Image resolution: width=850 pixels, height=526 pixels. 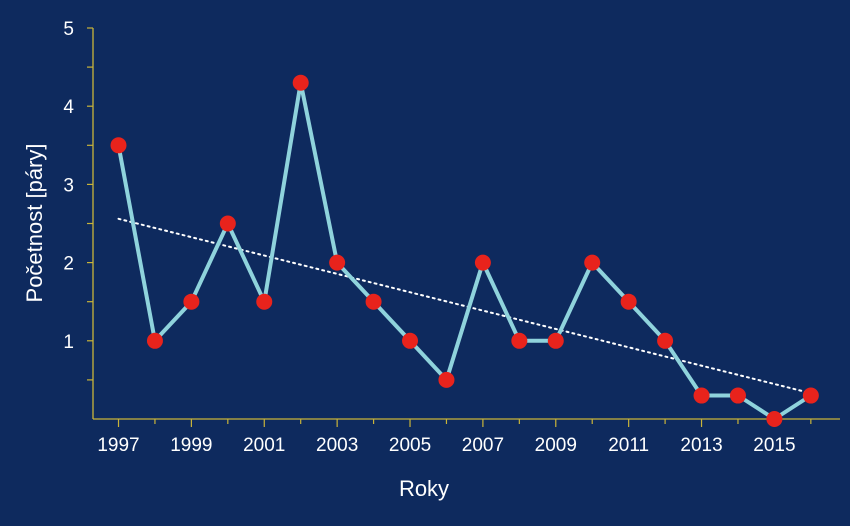 What do you see at coordinates (68, 29) in the screenshot?
I see `y-tick-label: 5` at bounding box center [68, 29].